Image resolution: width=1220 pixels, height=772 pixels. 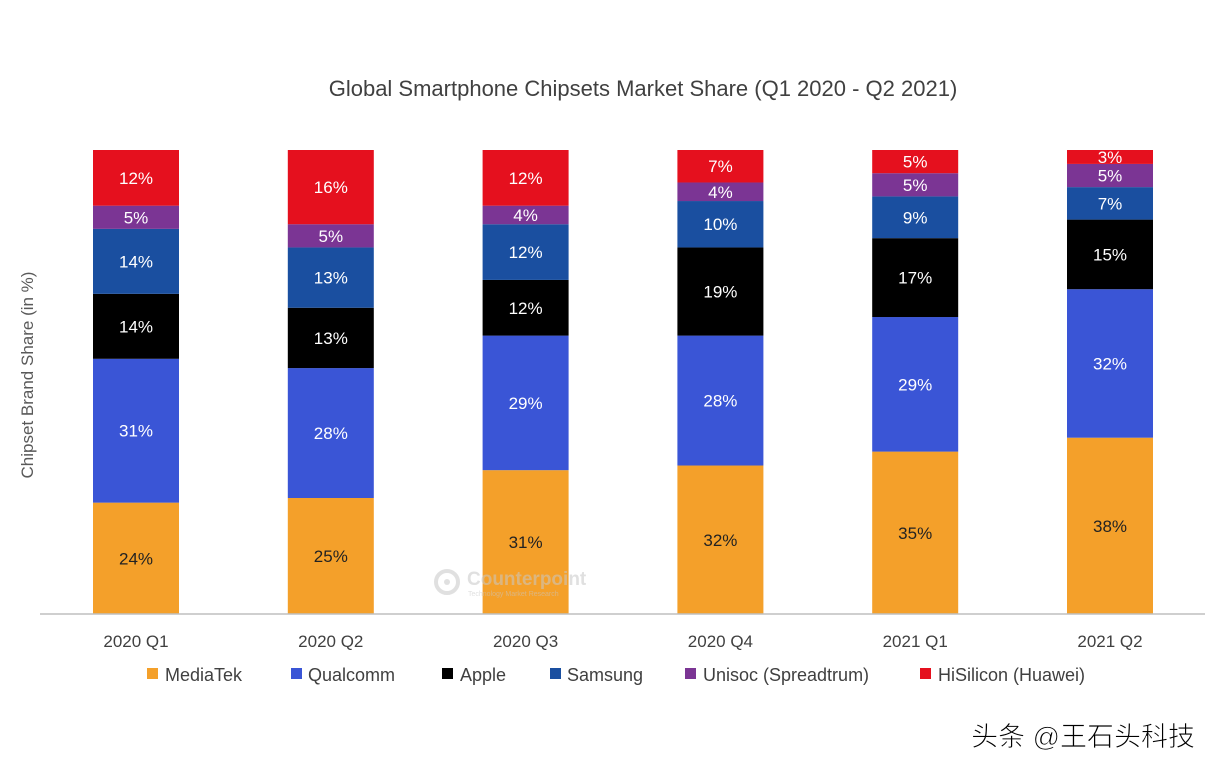 I want to click on bar-segment-samsung-2020-q4, so click(x=720, y=224).